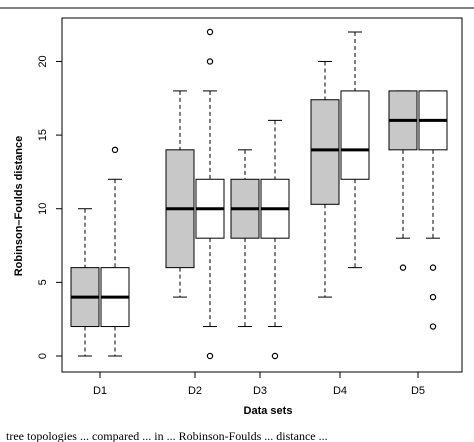 The width and height of the screenshot is (474, 442). Describe the element at coordinates (195, 391) in the screenshot. I see `x-tick-label: D2` at that location.